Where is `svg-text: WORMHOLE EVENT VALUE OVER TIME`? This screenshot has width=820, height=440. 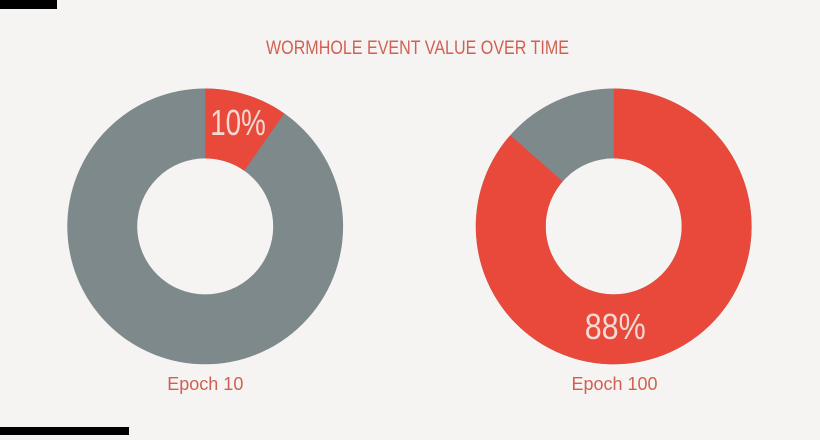
svg-text: WORMHOLE EVENT VALUE OVER TIME is located at coordinates (417, 48).